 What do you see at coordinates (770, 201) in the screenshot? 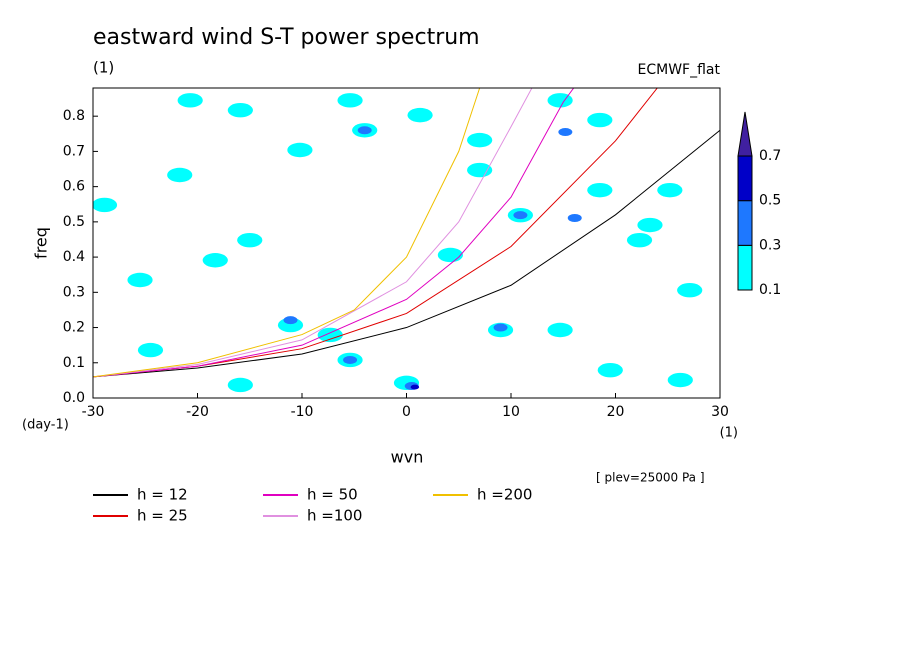
I see `colorbar-label: 0.5` at bounding box center [770, 201].